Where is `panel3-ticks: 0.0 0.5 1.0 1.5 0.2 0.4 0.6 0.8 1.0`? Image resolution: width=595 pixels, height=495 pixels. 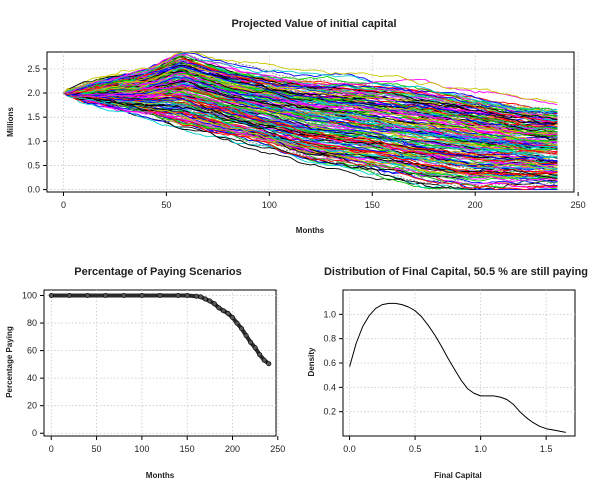 panel3-ticks: 0.0 0.5 1.0 1.5 0.2 0.4 0.6 0.8 1.0 is located at coordinates (437, 381).